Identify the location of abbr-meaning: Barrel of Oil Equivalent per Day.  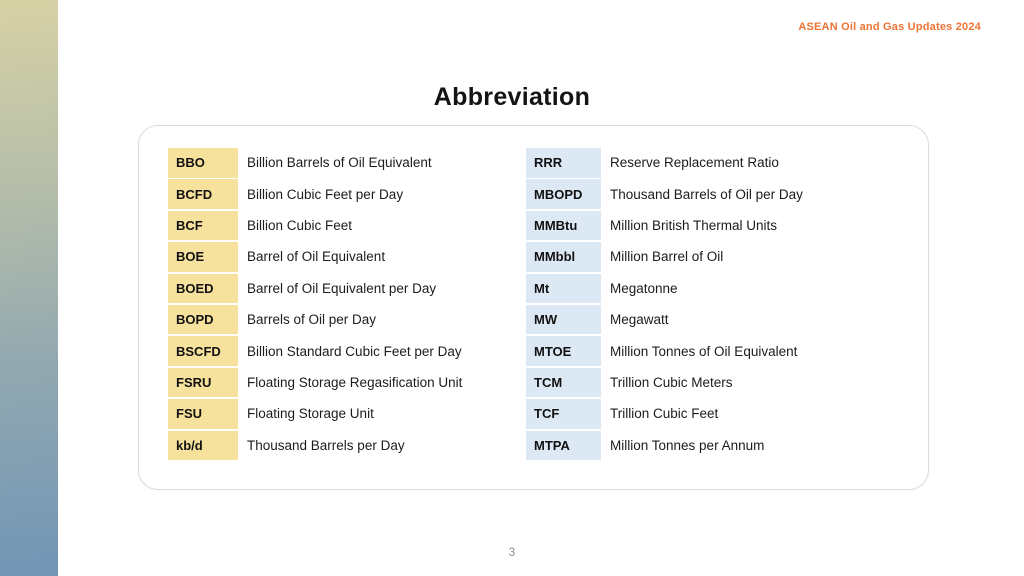
(342, 288).